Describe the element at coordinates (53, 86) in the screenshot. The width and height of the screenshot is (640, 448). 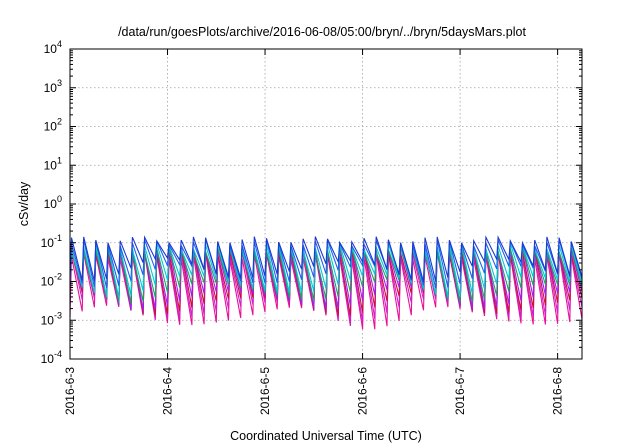
I see `y-tick-label: 10³` at that location.